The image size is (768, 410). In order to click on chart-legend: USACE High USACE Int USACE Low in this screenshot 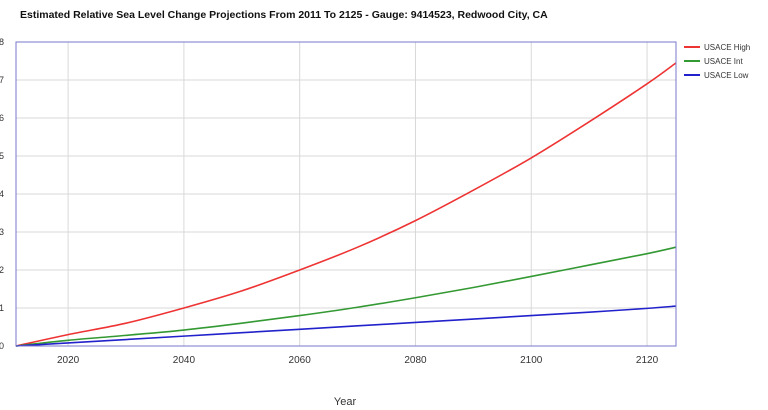, I will do `click(717, 61)`.